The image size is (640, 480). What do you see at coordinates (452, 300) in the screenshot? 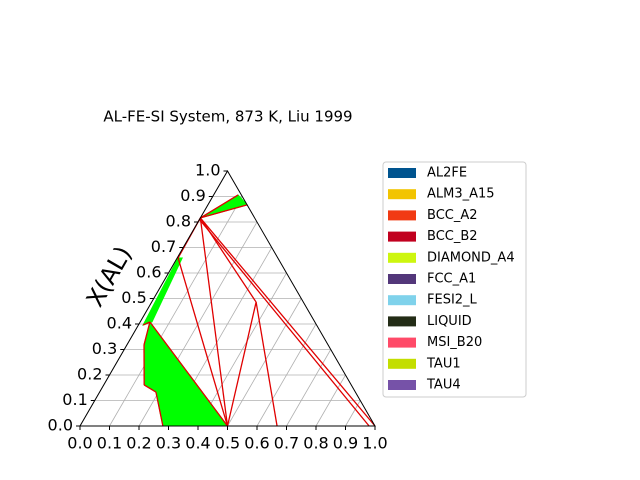
I see `legend-label: FESI2_L` at bounding box center [452, 300].